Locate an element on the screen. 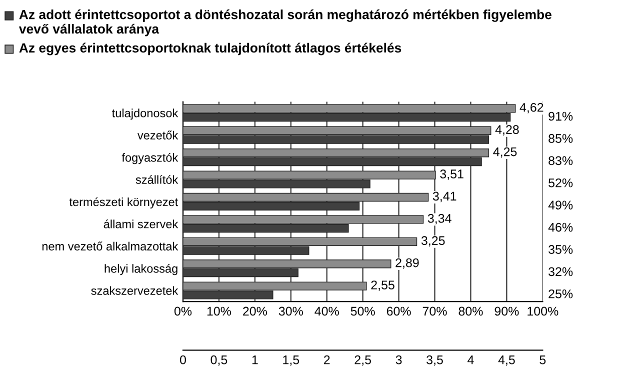  data-label: 3,41 is located at coordinates (444, 197).